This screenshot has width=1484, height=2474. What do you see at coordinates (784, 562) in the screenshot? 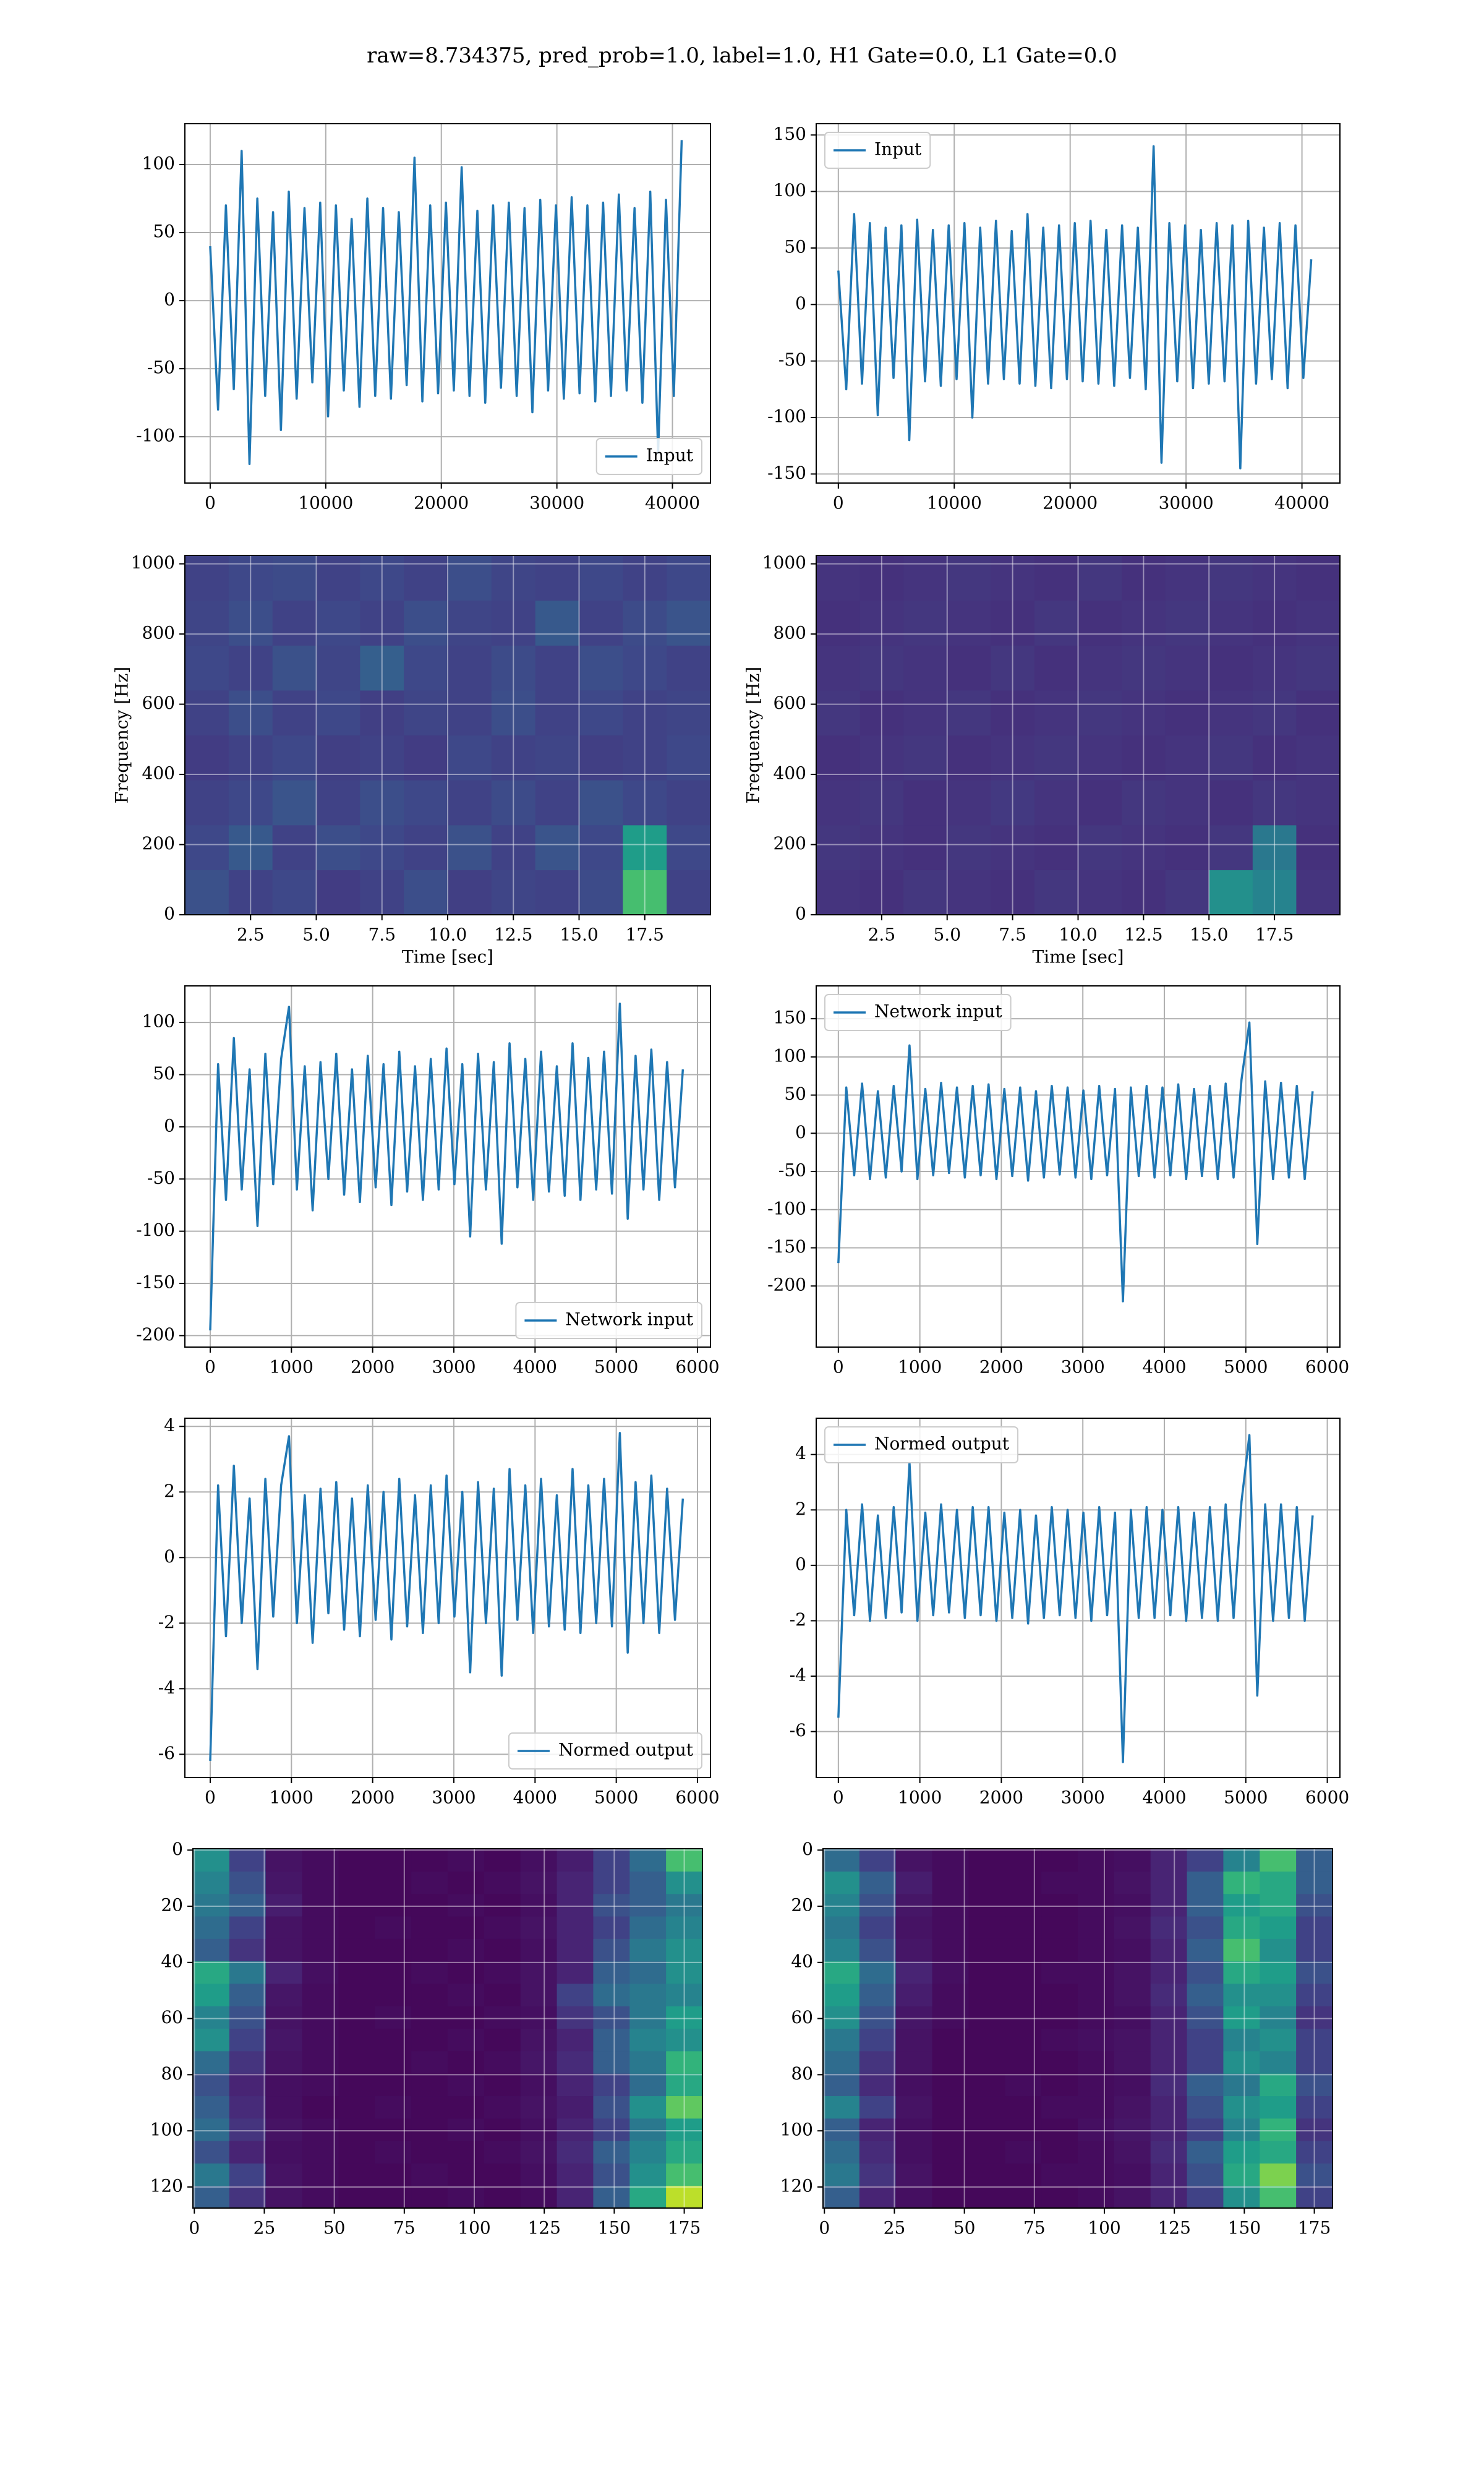
I see `y-tick-label: 1000` at bounding box center [784, 562].